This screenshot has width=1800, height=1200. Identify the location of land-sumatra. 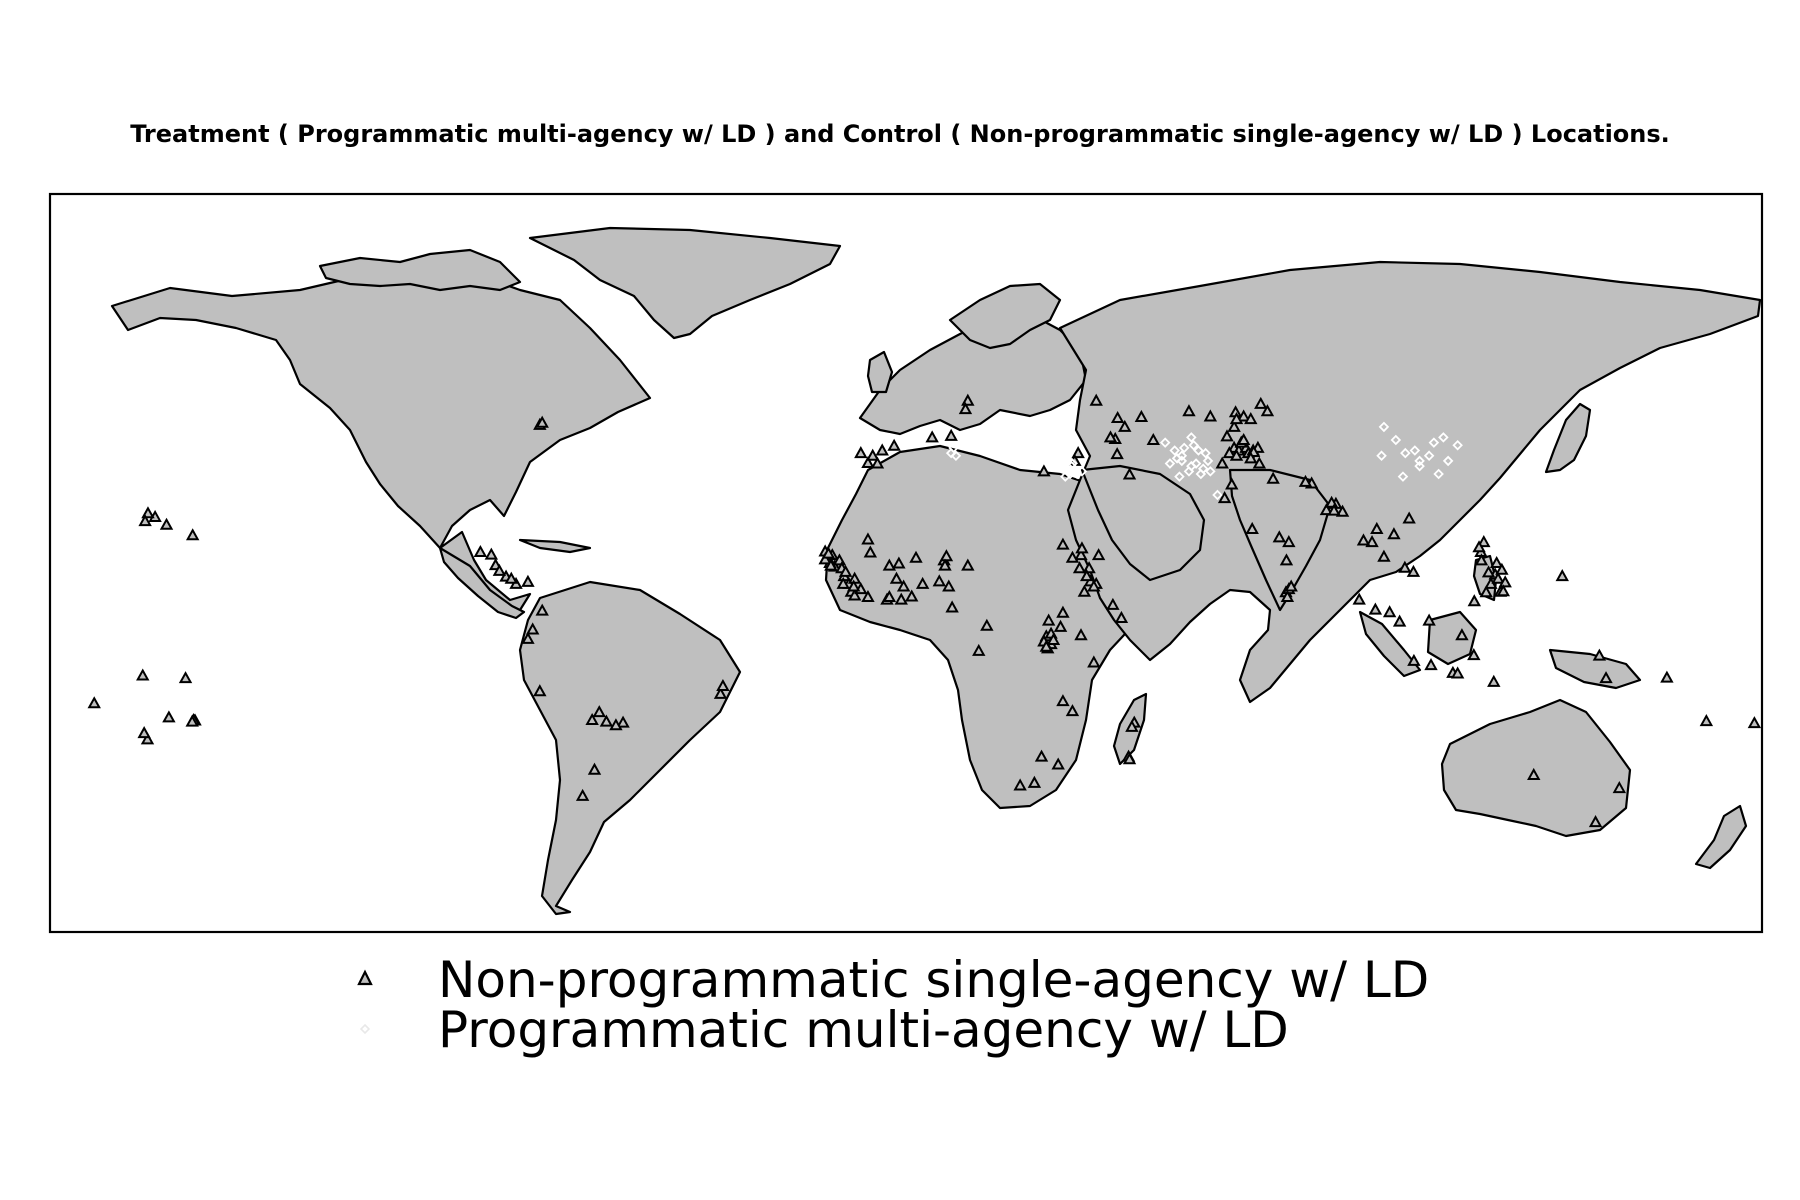
(1390, 644).